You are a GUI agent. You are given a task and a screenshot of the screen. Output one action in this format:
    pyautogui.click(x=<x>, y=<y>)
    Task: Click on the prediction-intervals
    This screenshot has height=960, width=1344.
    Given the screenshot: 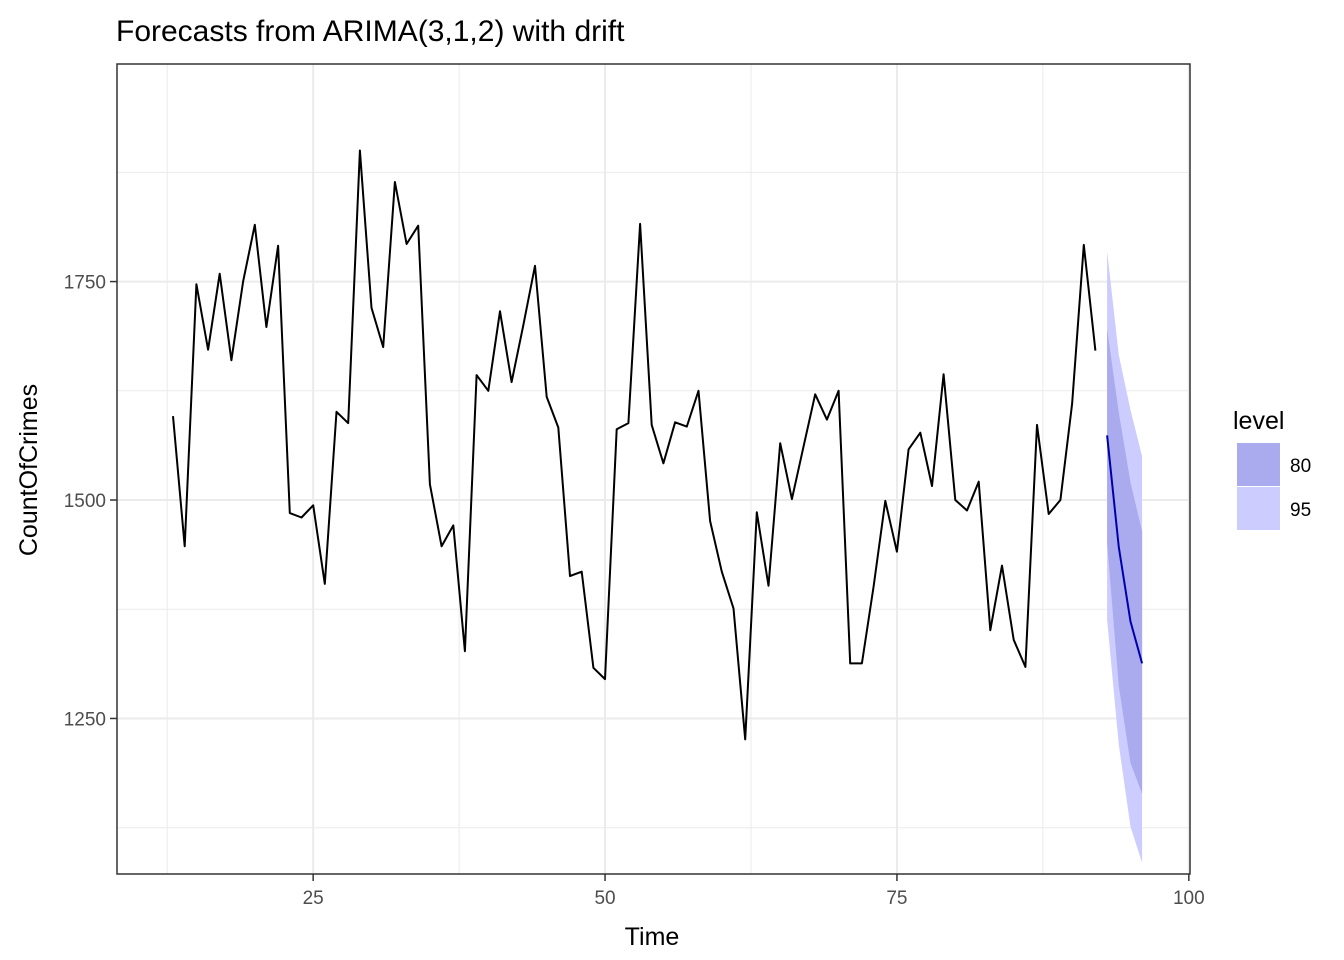 What is the action you would take?
    pyautogui.click(x=1125, y=557)
    